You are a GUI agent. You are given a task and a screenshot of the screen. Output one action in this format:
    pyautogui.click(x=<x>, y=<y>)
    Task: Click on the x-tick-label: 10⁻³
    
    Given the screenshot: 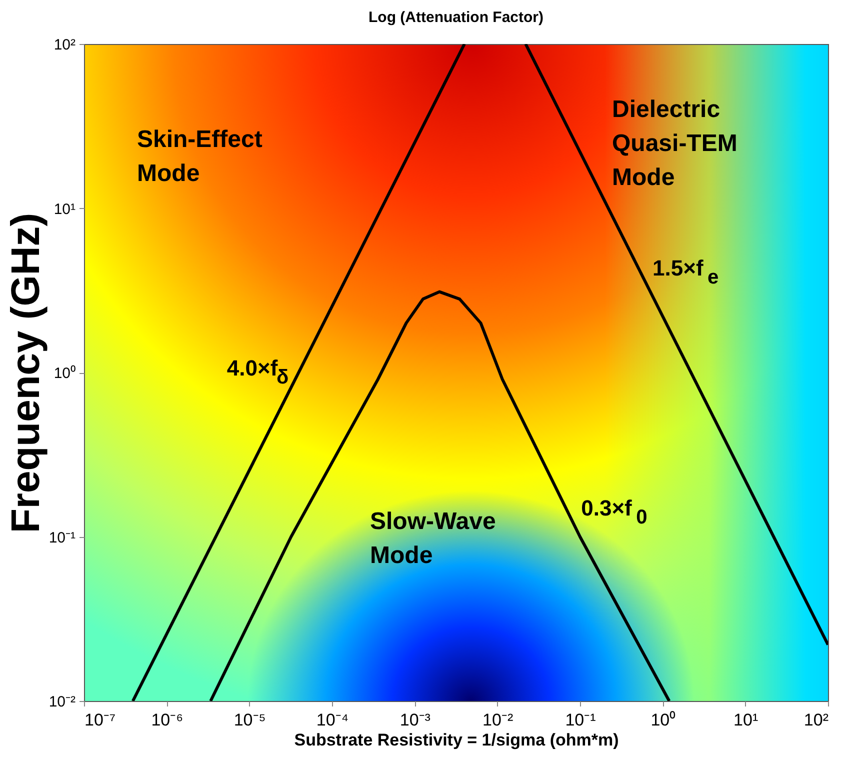 What is the action you would take?
    pyautogui.click(x=415, y=720)
    